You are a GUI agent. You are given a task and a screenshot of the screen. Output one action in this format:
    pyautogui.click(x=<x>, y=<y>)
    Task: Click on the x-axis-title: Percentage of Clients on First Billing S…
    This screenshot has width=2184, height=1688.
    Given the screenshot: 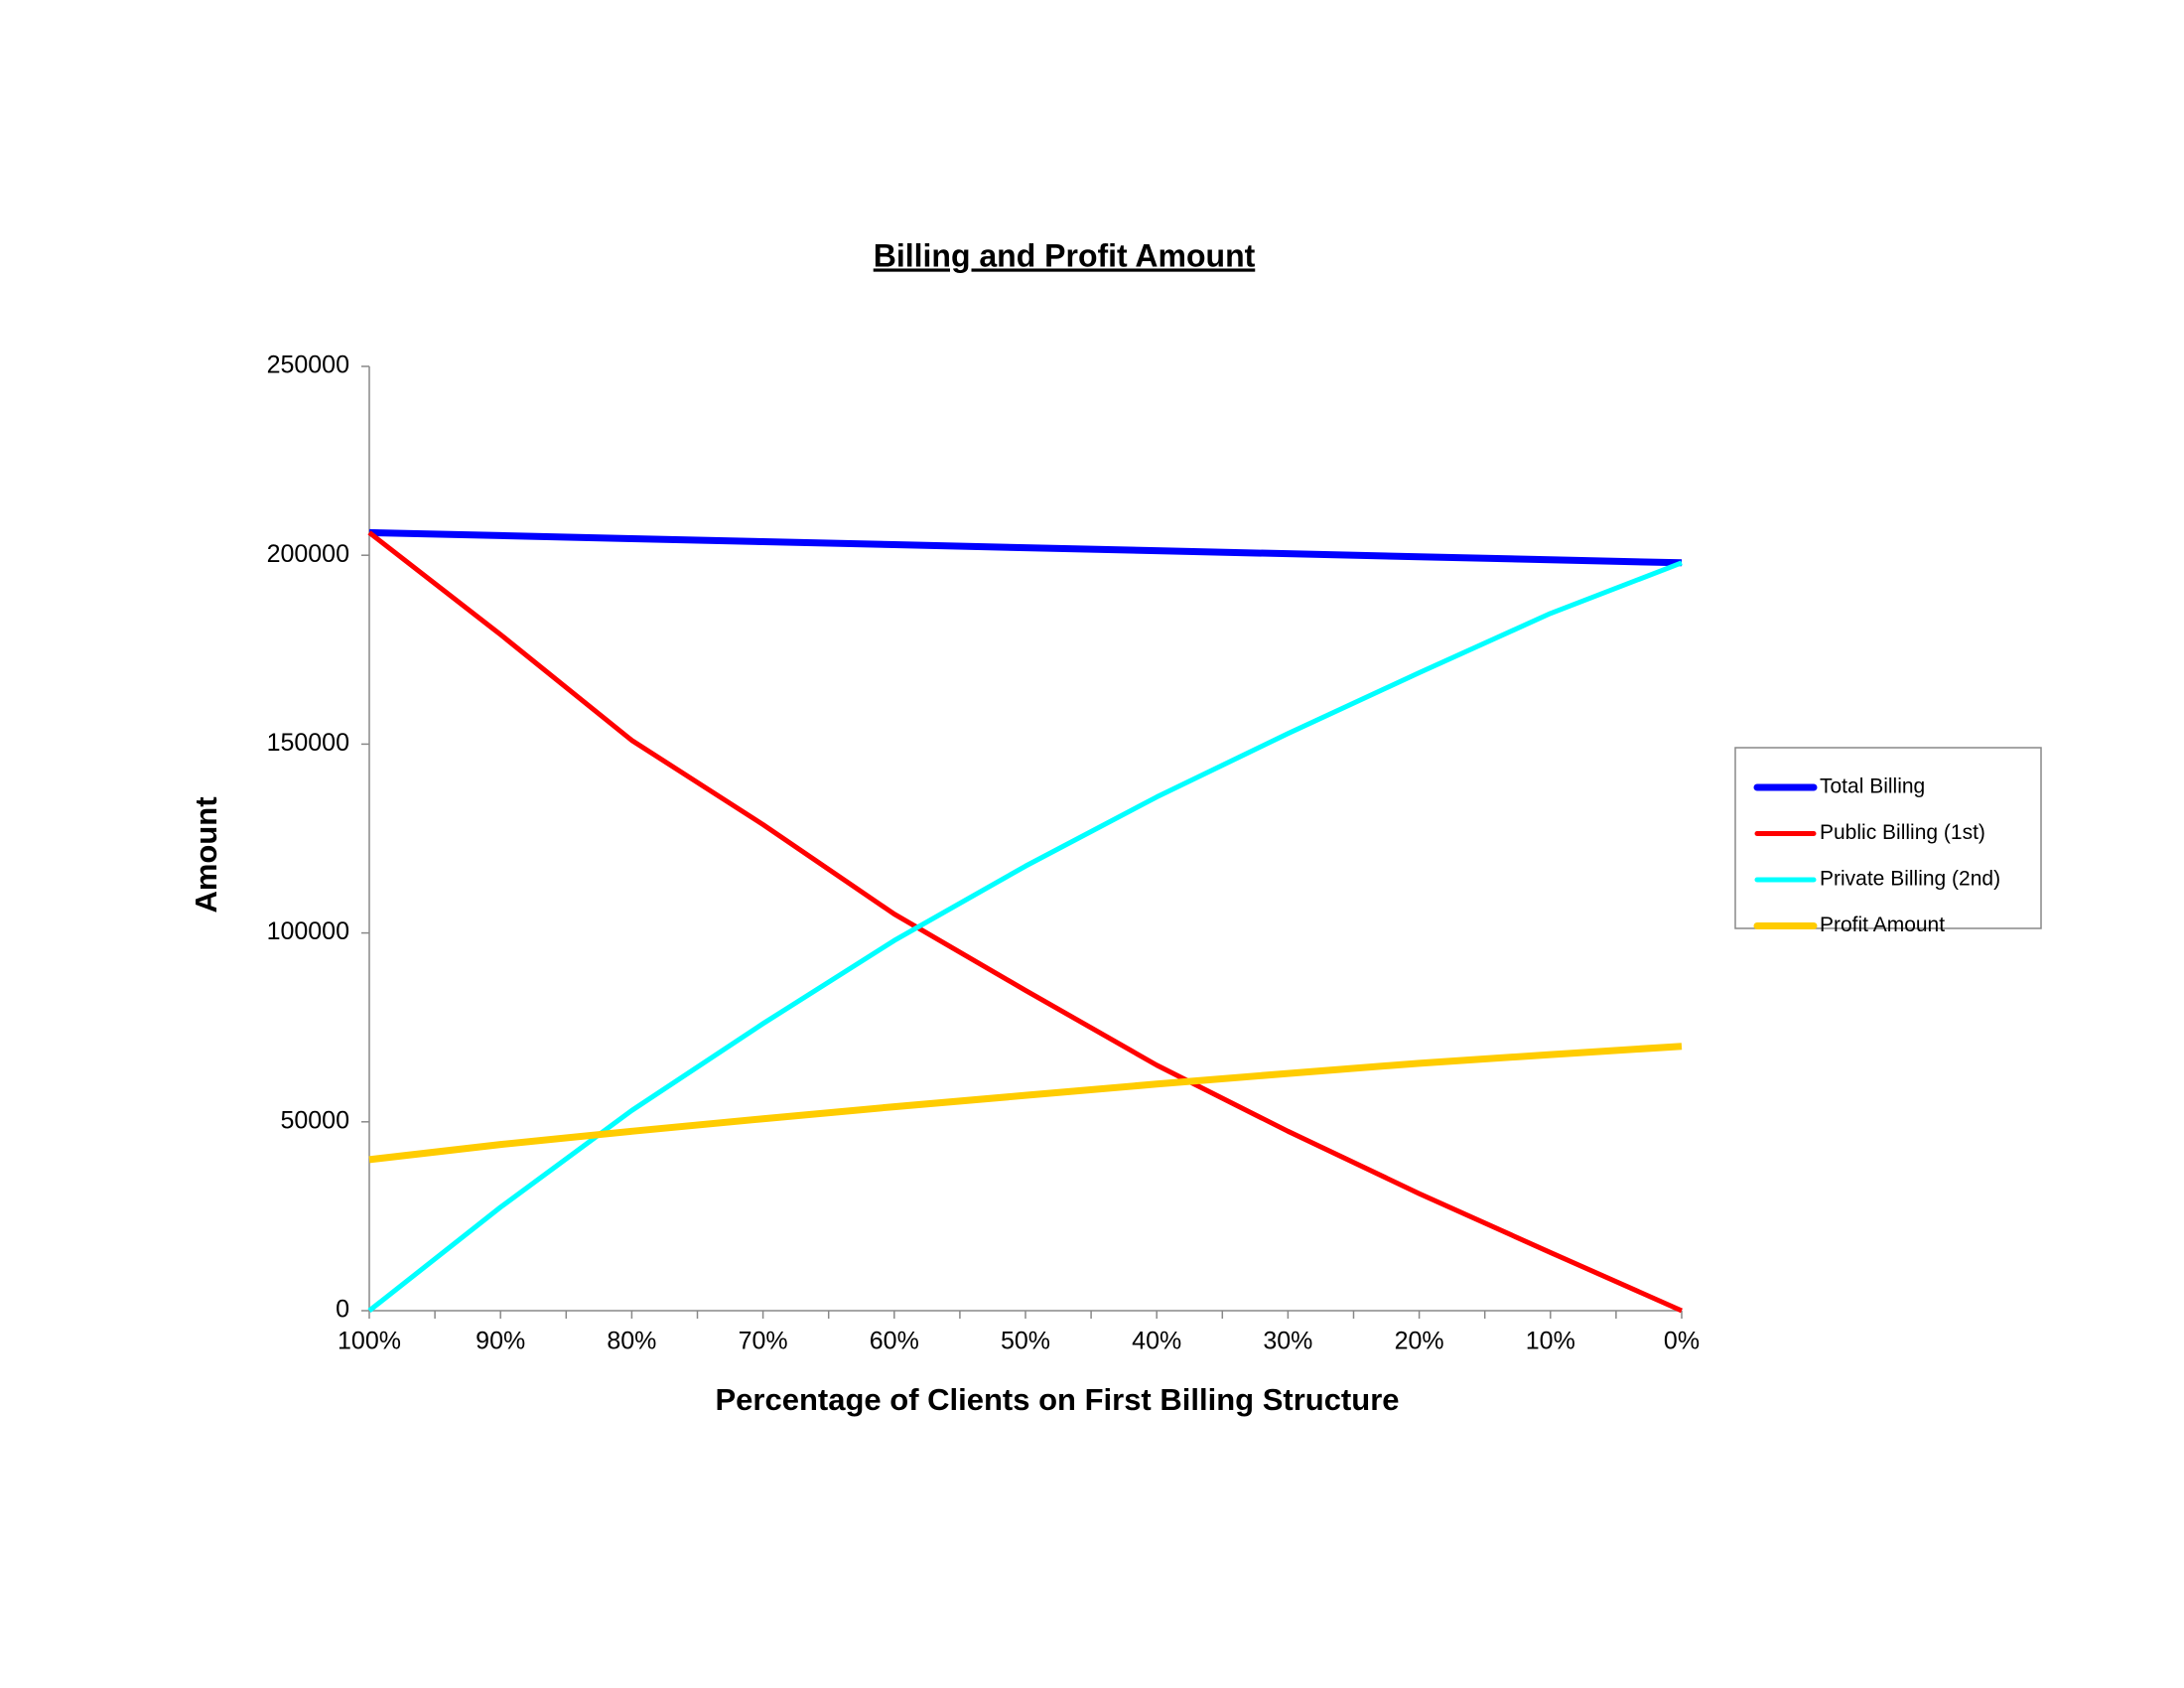 What is the action you would take?
    pyautogui.click(x=1058, y=1399)
    